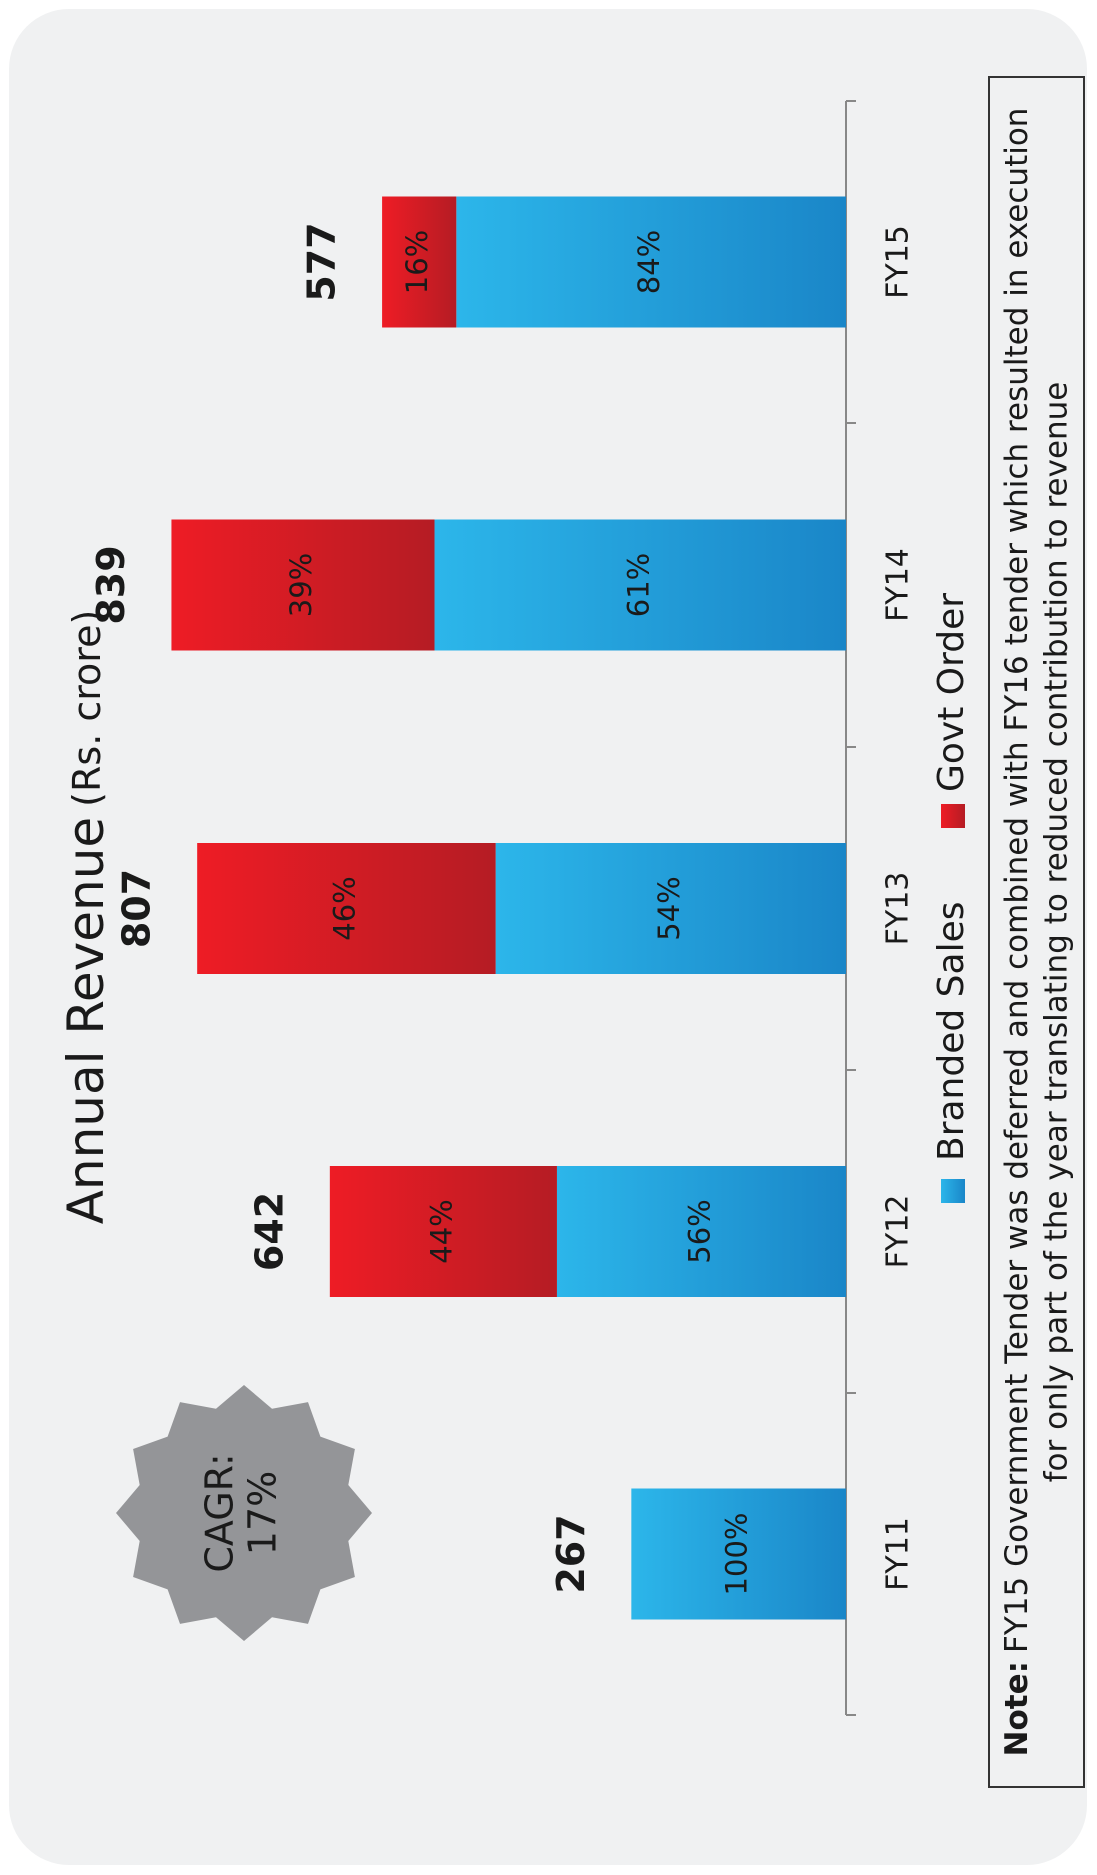  Describe the element at coordinates (951, 692) in the screenshot. I see `legend-label: Govt Order` at that location.